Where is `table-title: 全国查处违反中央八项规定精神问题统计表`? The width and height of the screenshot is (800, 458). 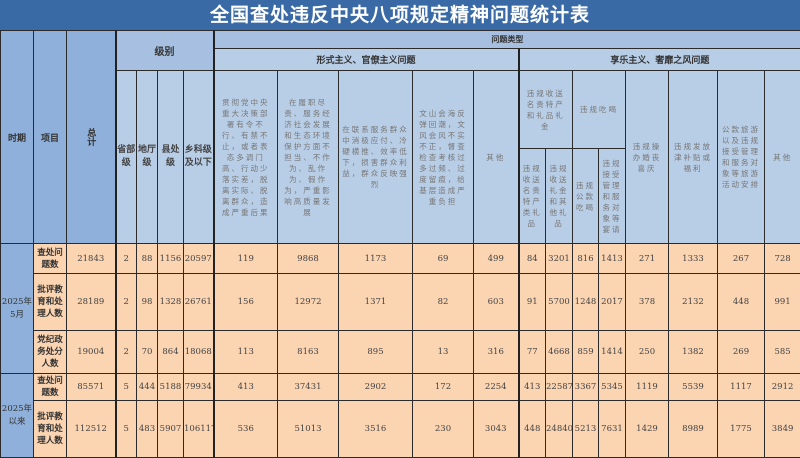
table-title: 全国查处违反中央八项规定精神问题统计表 is located at coordinates (400, 15).